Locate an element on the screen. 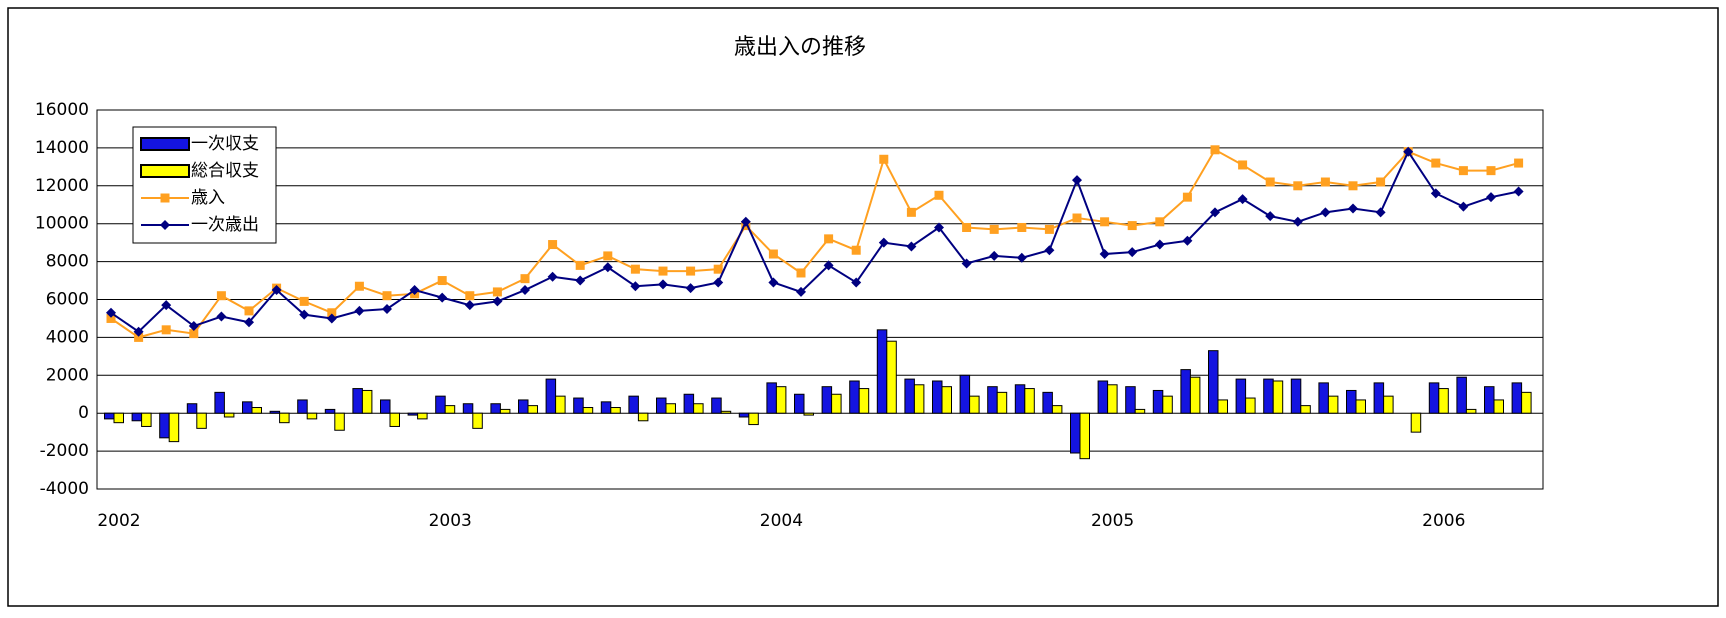  legend-label: 一次収支 is located at coordinates (225, 144).